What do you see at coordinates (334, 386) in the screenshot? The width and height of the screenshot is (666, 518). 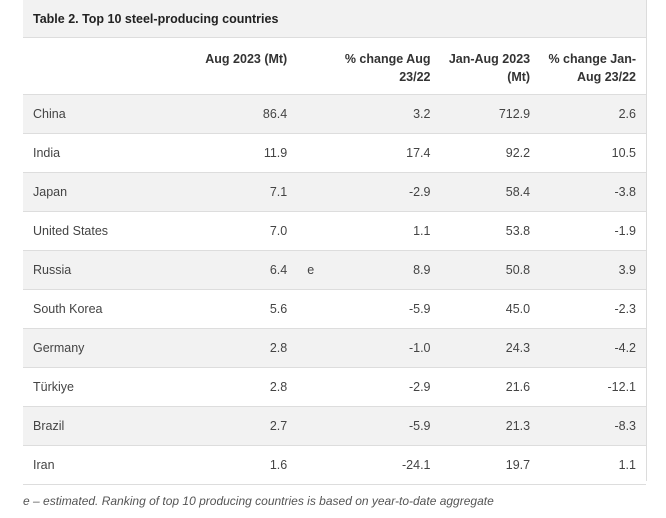 I see `table-row: Türkiye 2.8 -2.9 21.6 -12.1` at bounding box center [334, 386].